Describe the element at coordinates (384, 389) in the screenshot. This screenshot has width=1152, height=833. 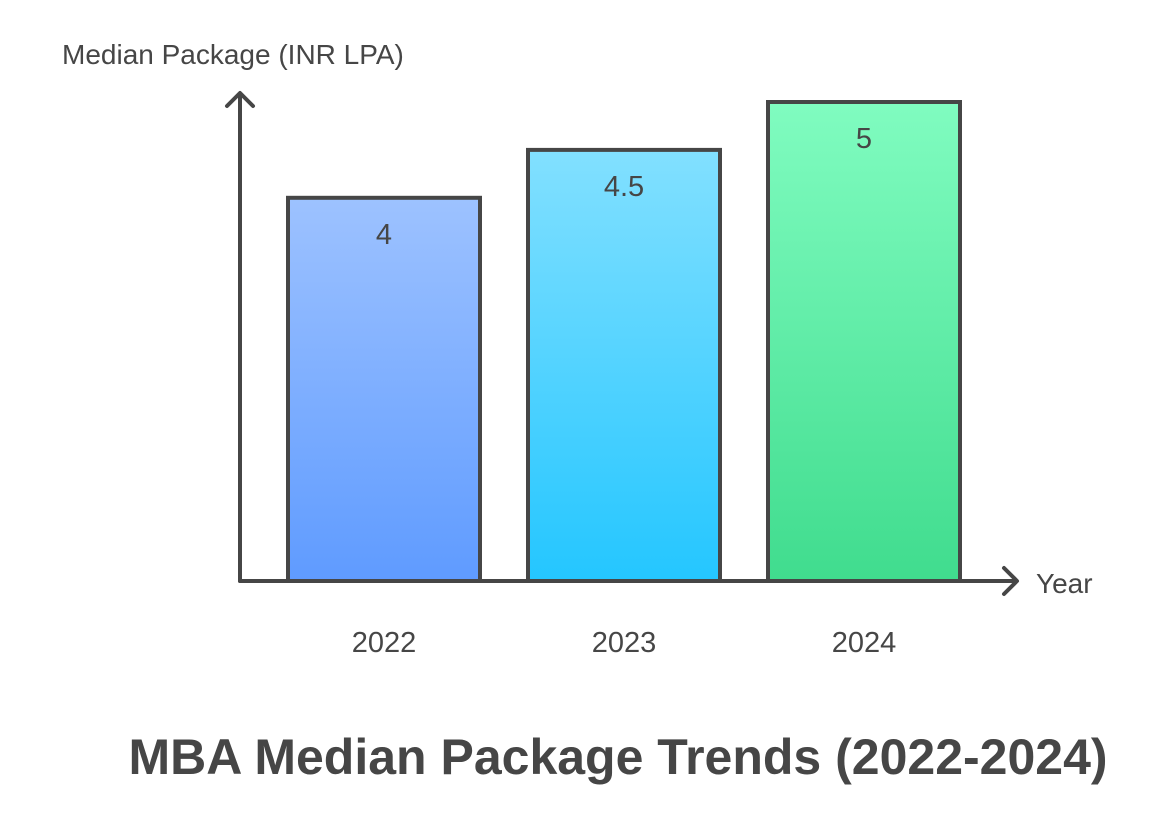
I see `bar-2022` at that location.